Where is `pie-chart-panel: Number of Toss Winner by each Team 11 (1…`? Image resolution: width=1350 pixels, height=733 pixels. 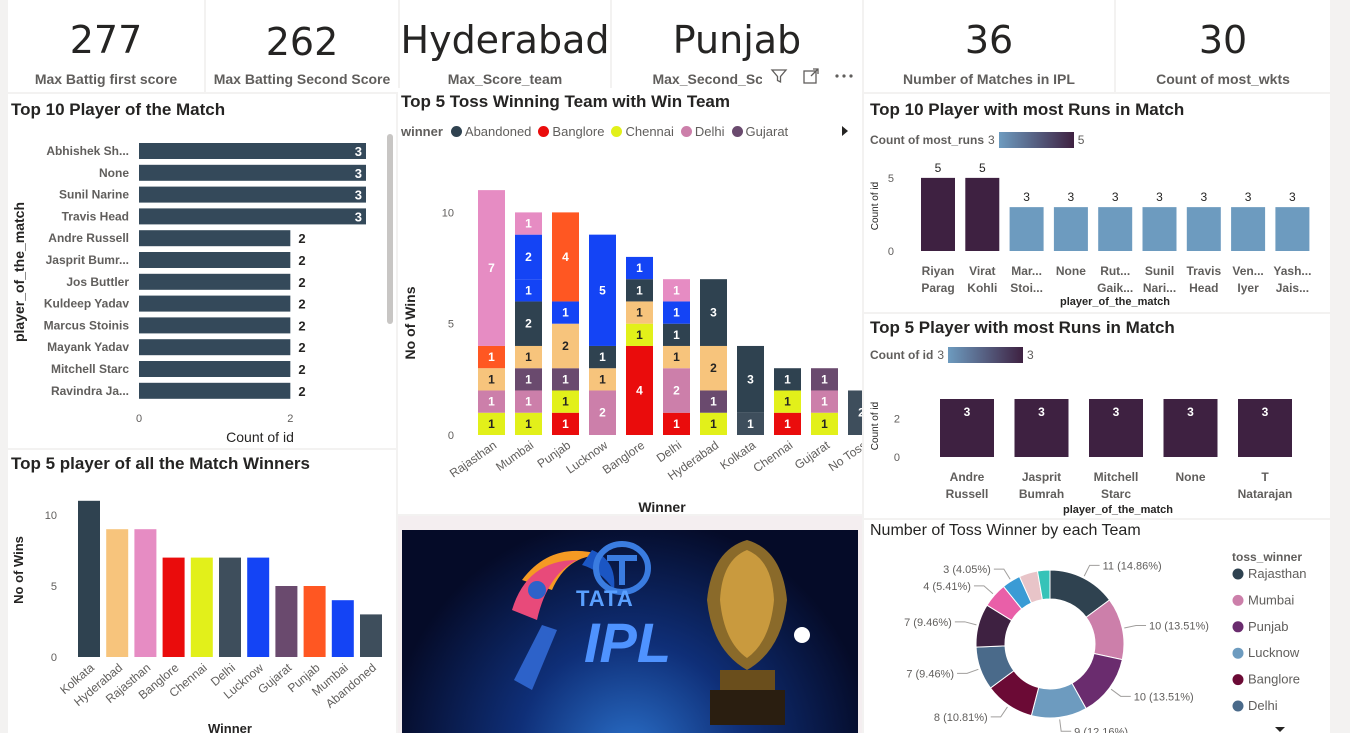
pie-chart-panel: Number of Toss Winner by each Team 11 (1… is located at coordinates (1097, 626).